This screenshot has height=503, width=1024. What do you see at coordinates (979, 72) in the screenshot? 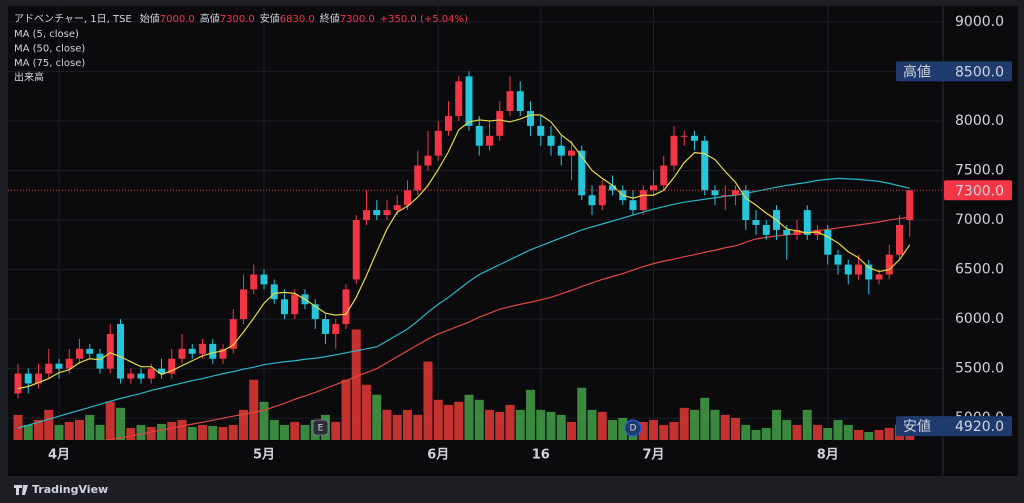
I see `badge-value: 8500.0` at bounding box center [979, 72].